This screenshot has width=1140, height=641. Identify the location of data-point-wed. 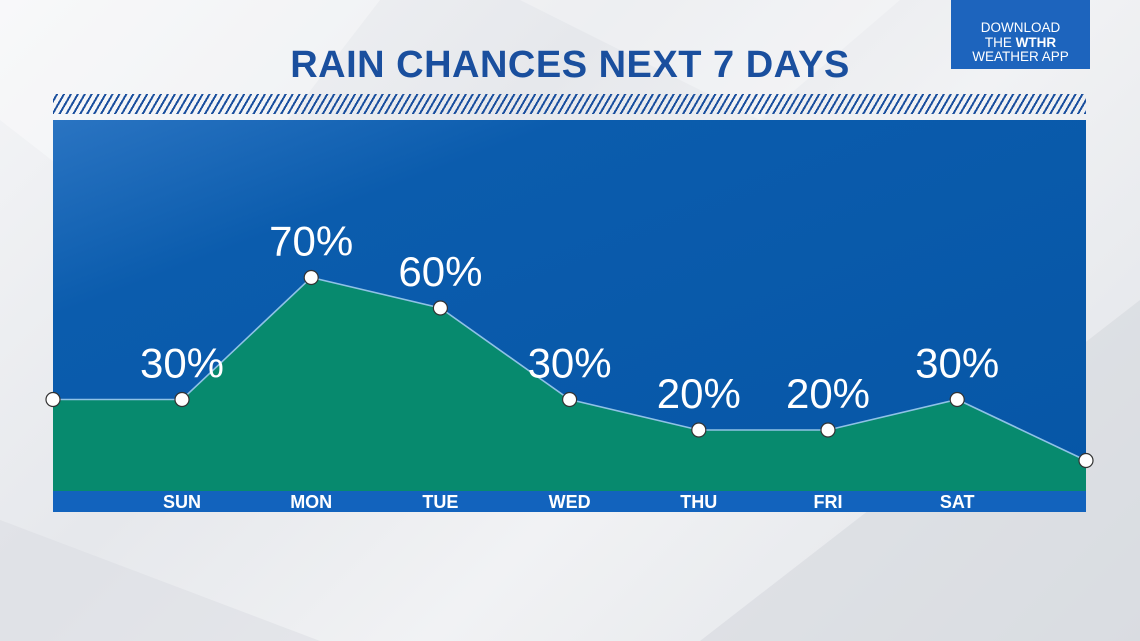
(569, 399).